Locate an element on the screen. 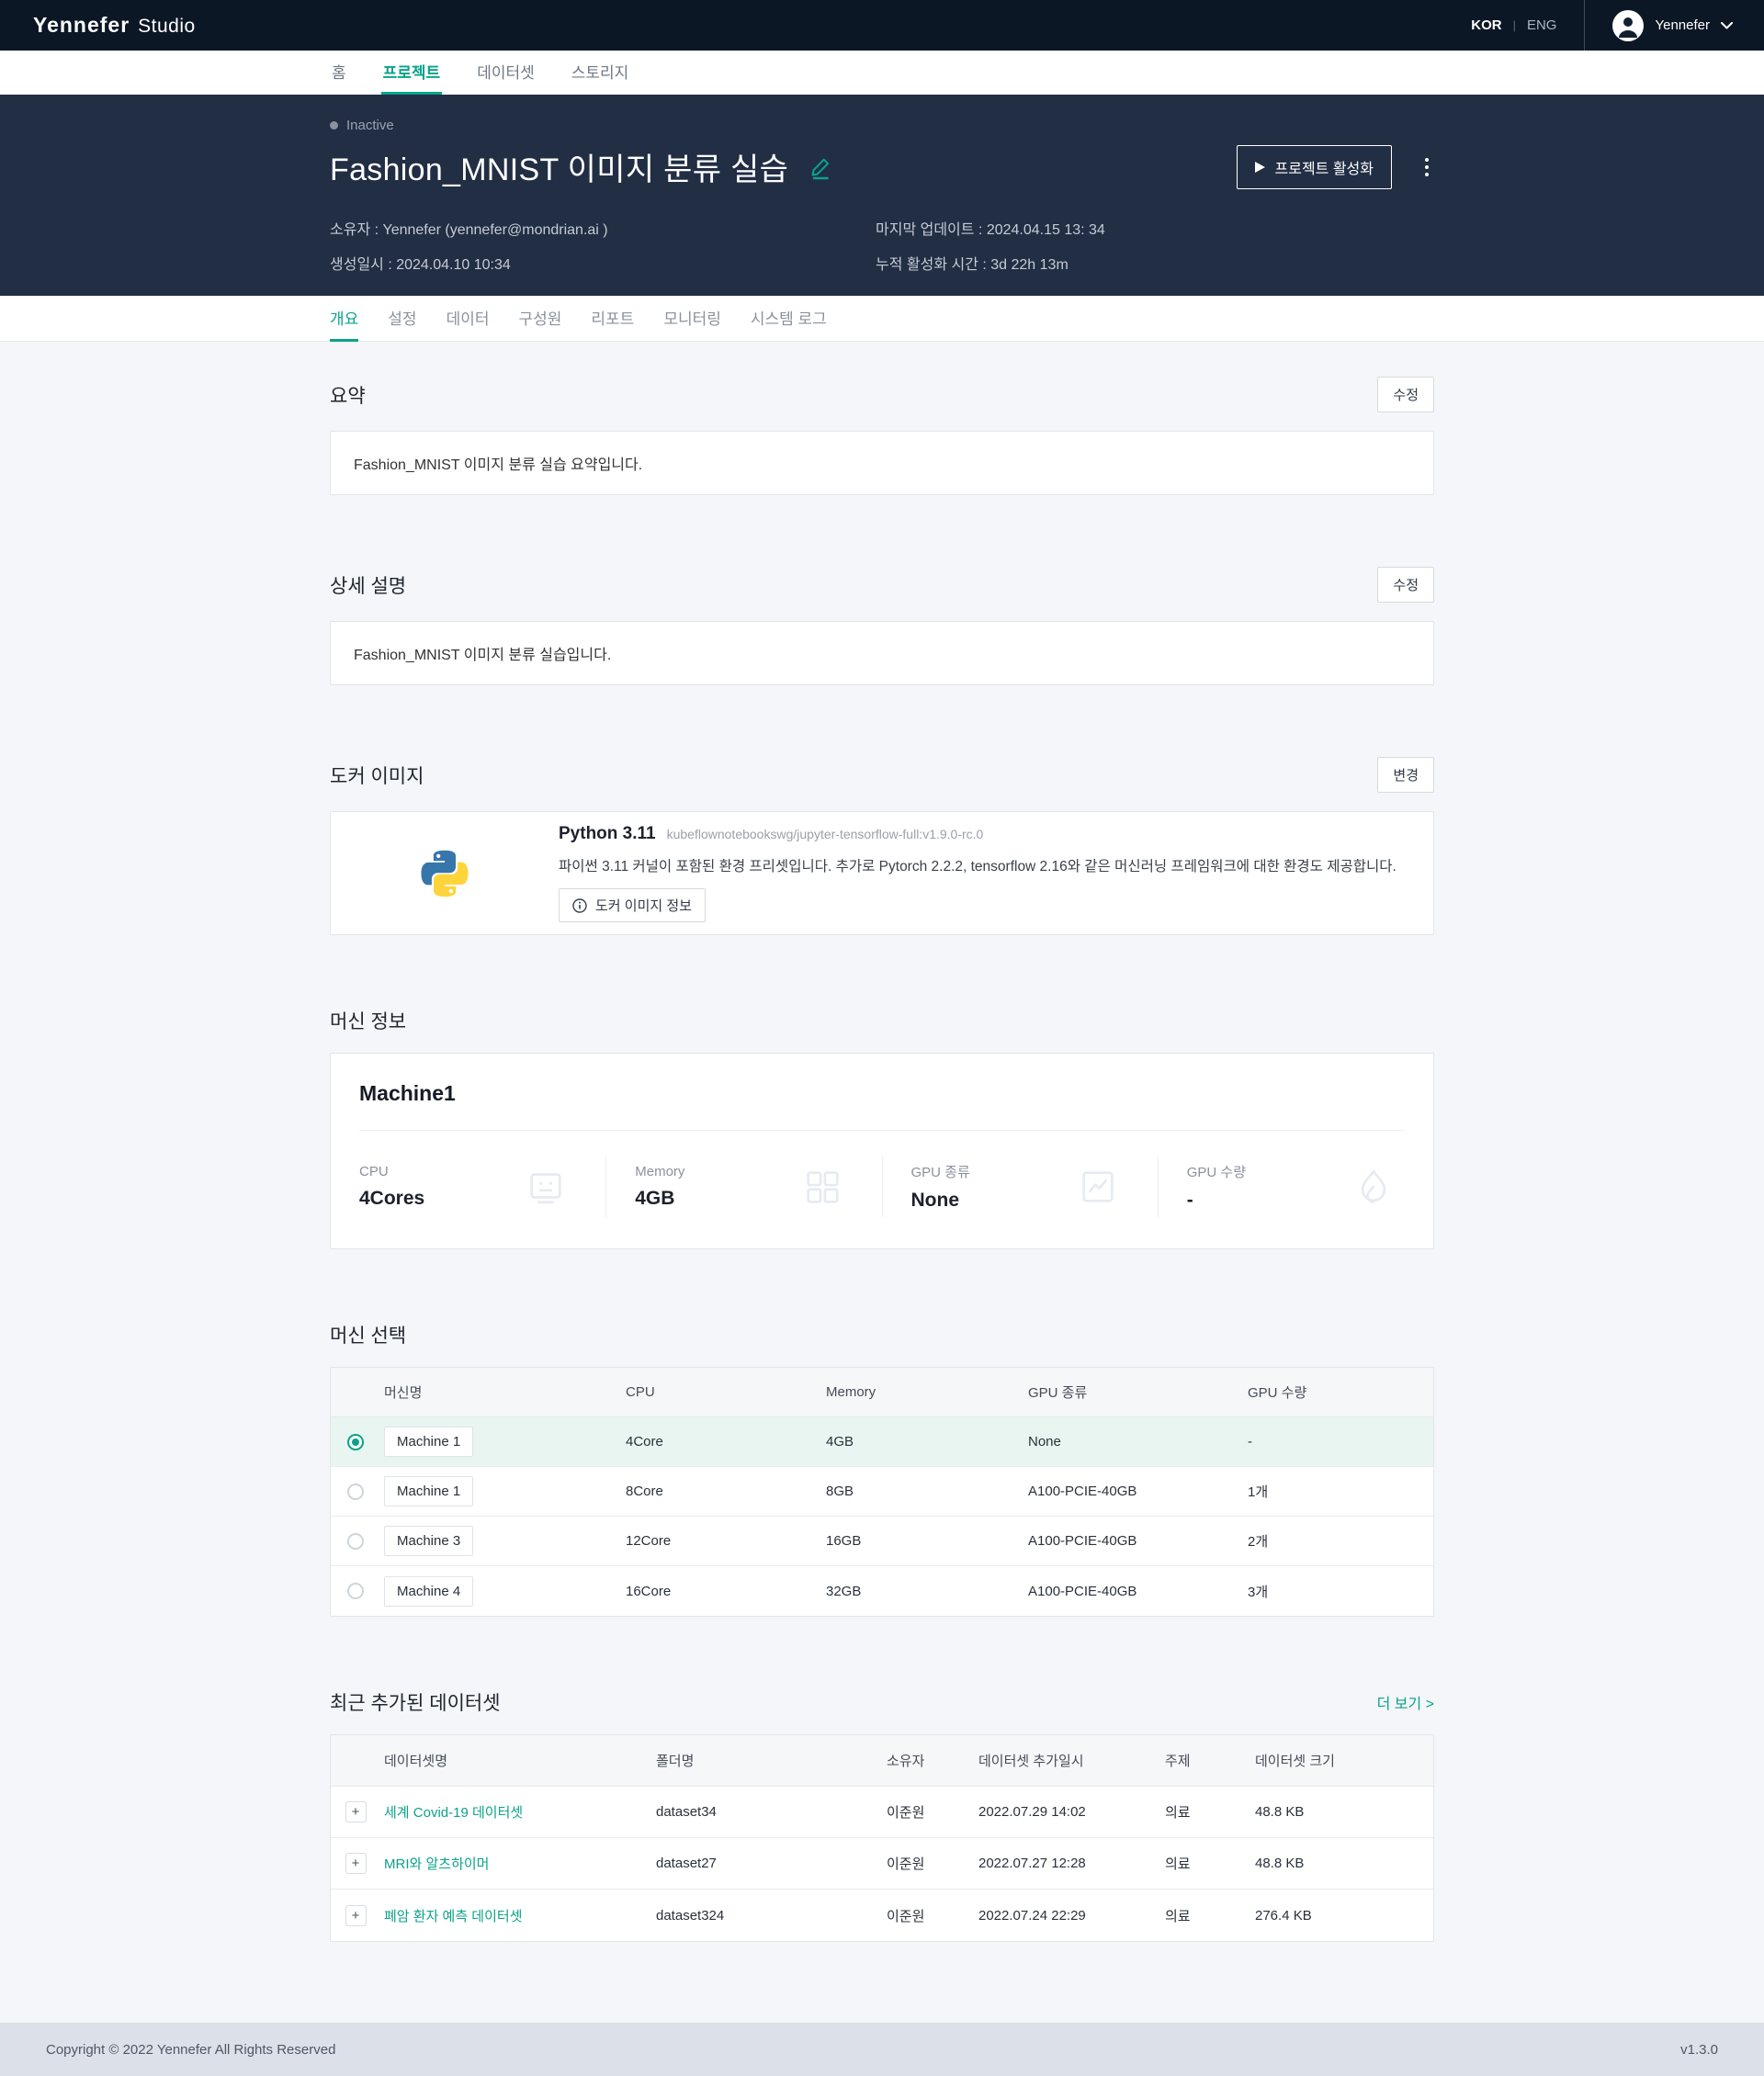 The width and height of the screenshot is (1764, 2076). meta-active-time: 누적 활성화 시간 : 3d 22h 13m is located at coordinates (972, 265).